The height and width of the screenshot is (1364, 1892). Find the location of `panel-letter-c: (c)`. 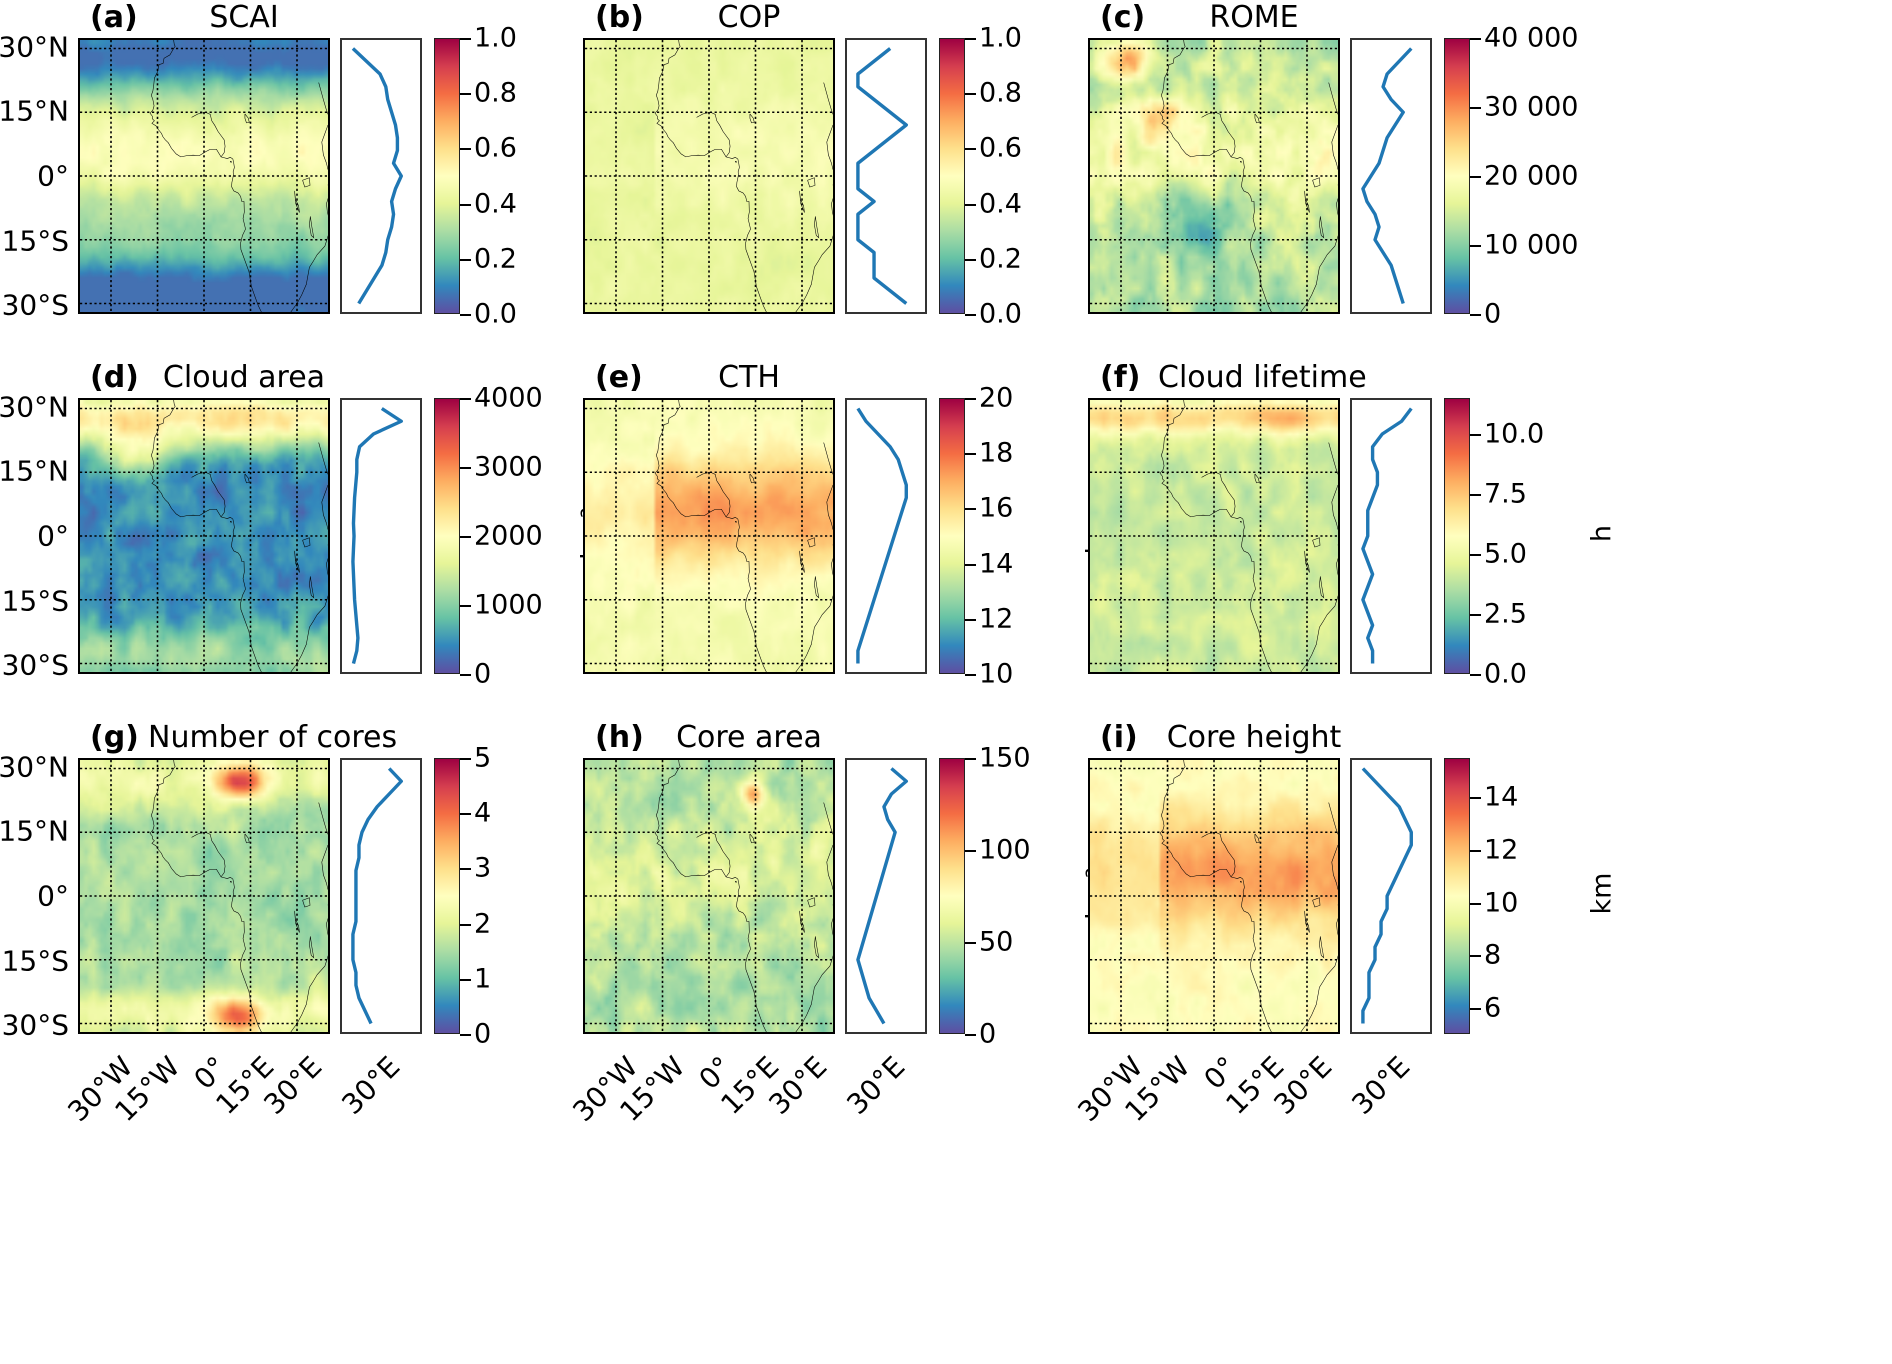

panel-letter-c: (c) is located at coordinates (1123, 17).